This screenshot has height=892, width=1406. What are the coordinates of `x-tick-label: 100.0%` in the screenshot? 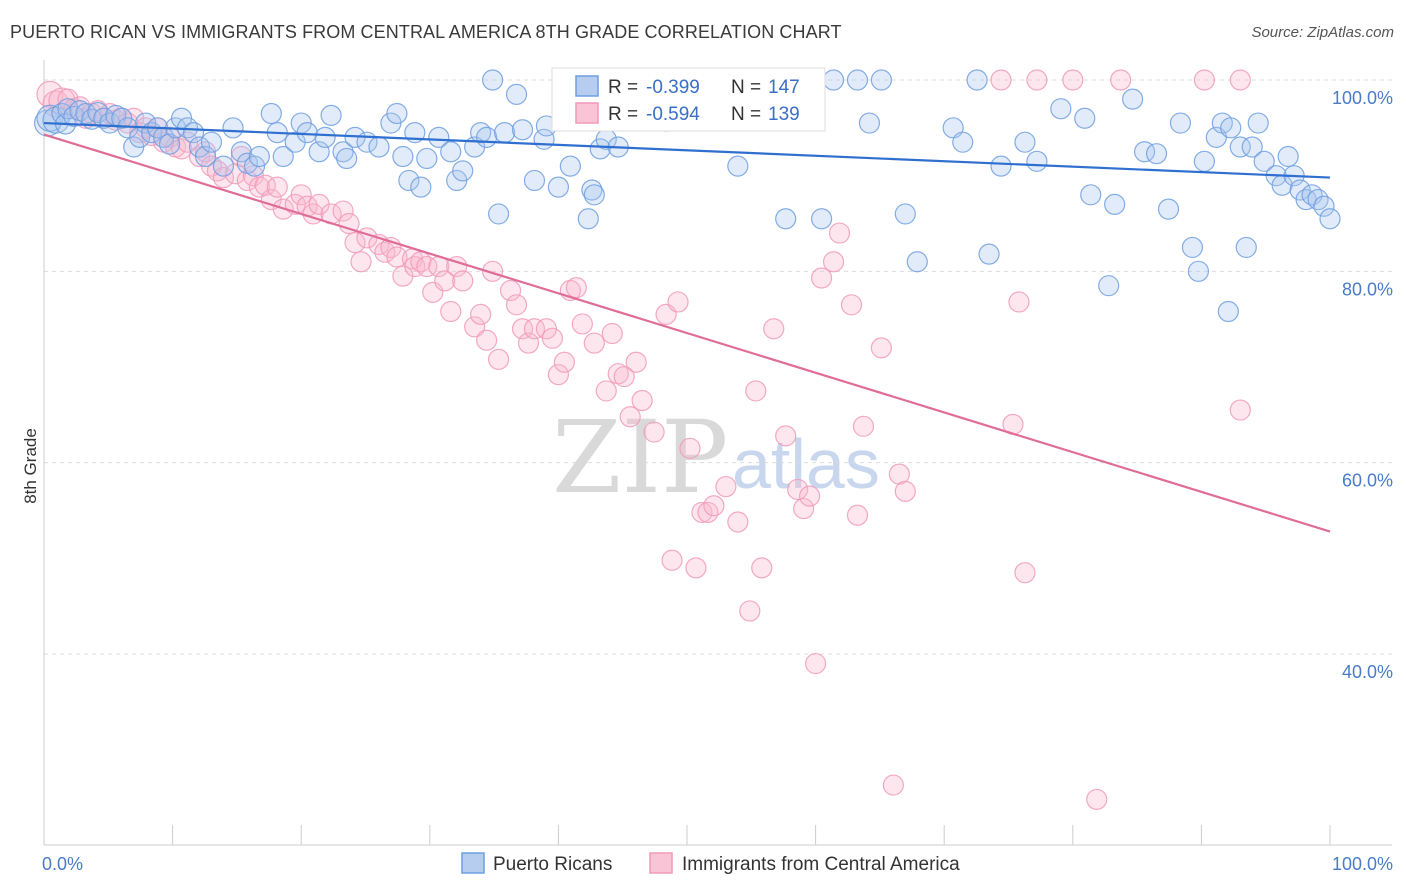 It's located at (1362, 864).